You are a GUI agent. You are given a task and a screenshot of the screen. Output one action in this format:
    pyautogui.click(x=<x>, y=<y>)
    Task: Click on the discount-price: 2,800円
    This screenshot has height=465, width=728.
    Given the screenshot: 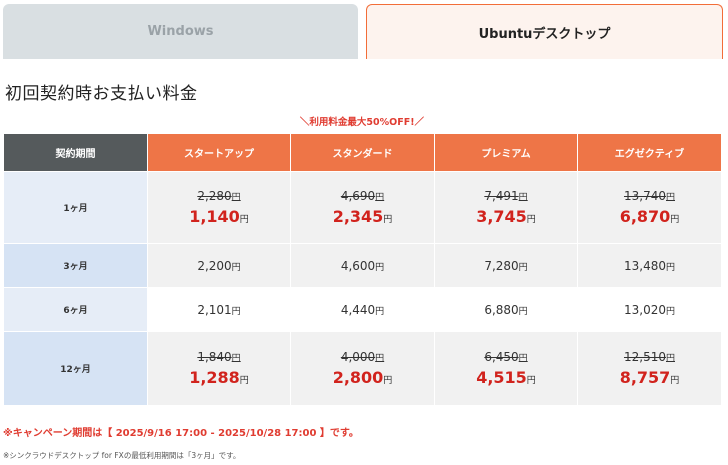 What is the action you would take?
    pyautogui.click(x=362, y=377)
    